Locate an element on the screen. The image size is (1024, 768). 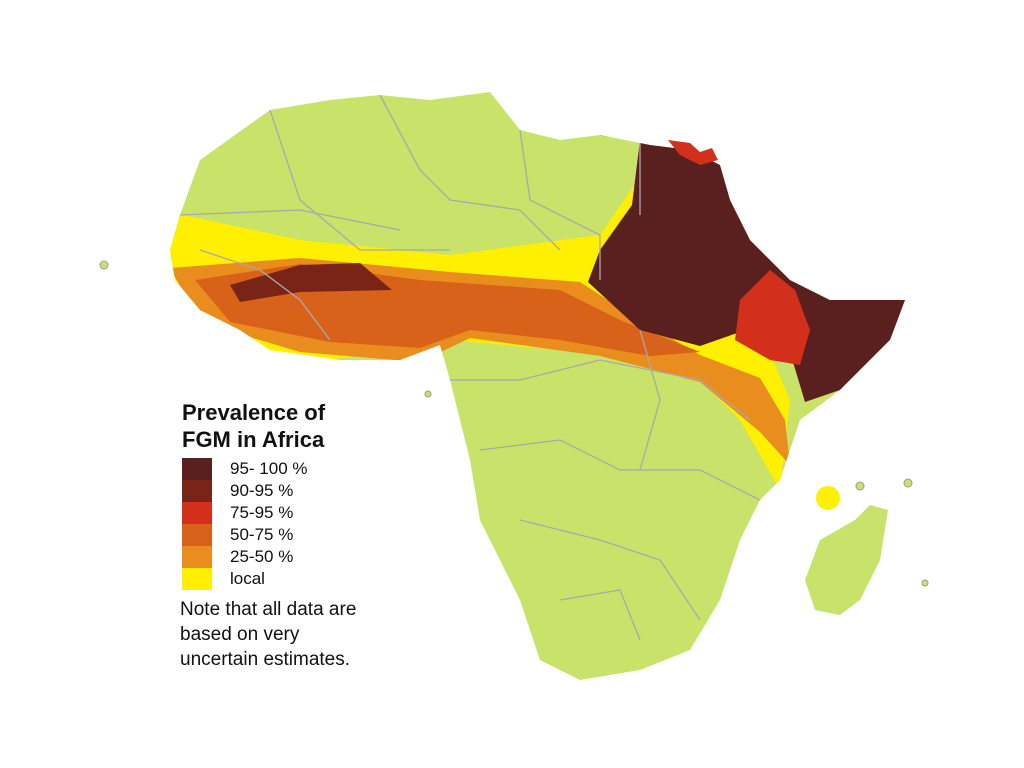
legend-label: local is located at coordinates (247, 578).